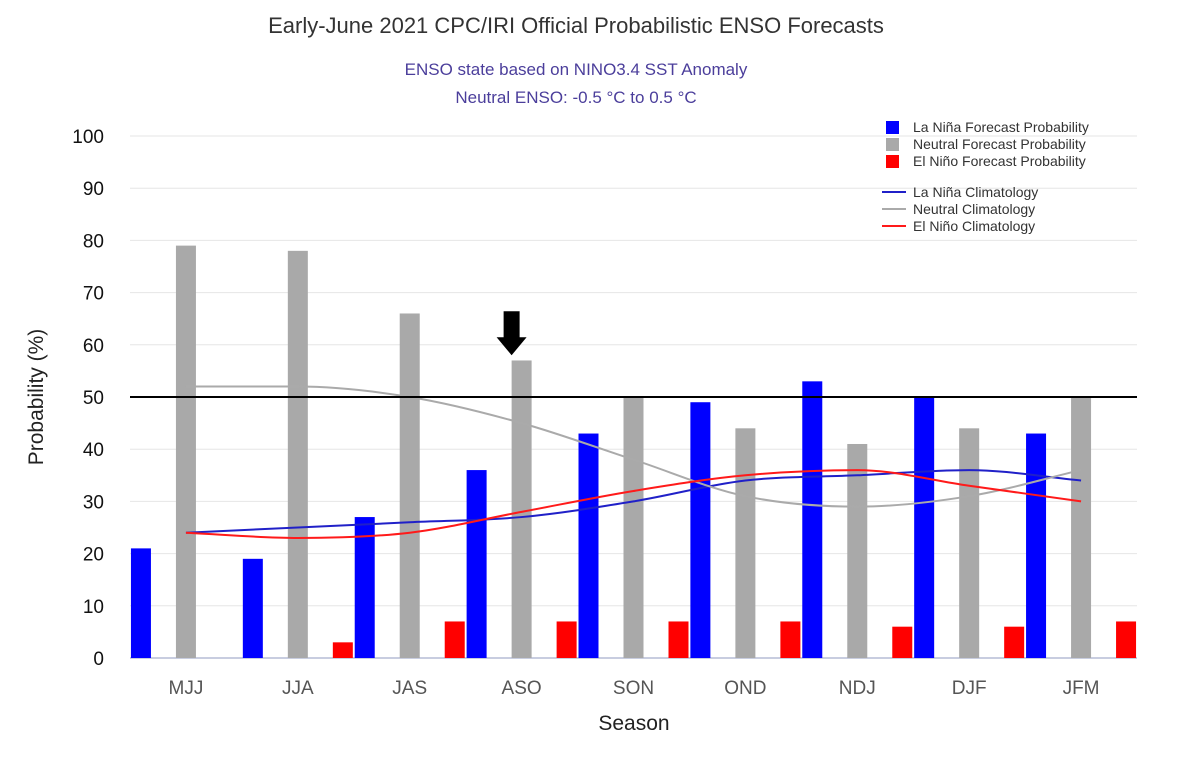 This screenshot has height=759, width=1192. I want to click on x-tick-label: JAS, so click(409, 688).